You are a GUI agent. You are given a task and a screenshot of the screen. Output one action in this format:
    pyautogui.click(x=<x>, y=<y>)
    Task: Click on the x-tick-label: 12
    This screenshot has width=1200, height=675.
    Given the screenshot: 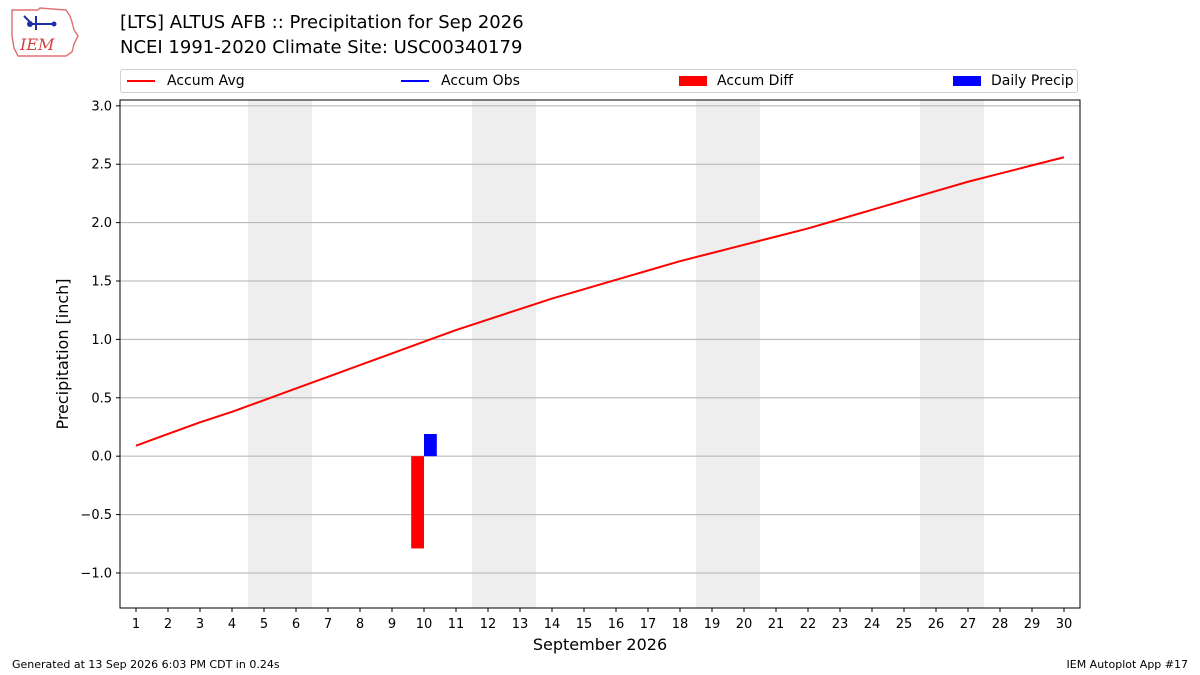 What is the action you would take?
    pyautogui.click(x=488, y=624)
    